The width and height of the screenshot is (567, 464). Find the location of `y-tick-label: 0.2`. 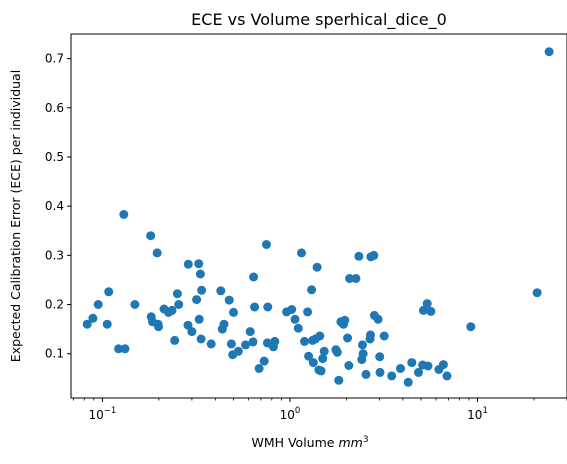

y-tick-label: 0.2 is located at coordinates (54, 305).